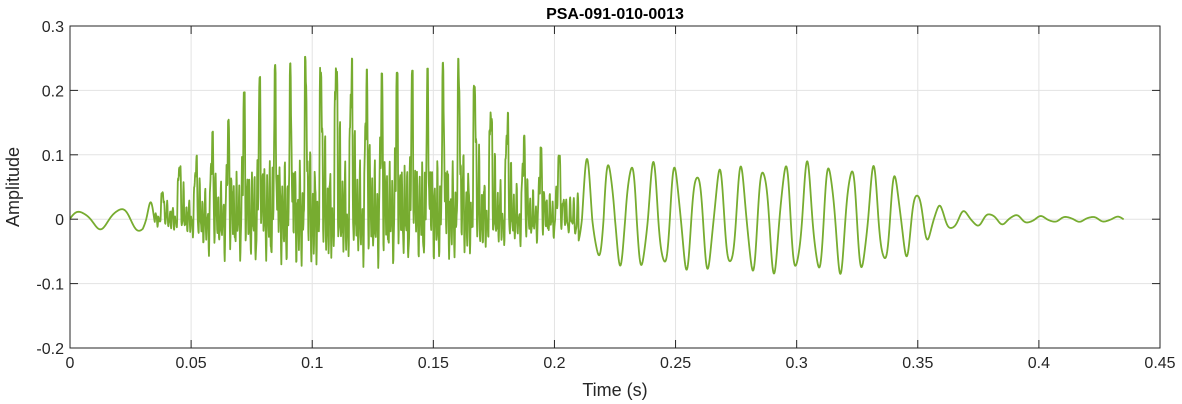  What do you see at coordinates (191, 363) in the screenshot?
I see `x-tick-label: 0.05` at bounding box center [191, 363].